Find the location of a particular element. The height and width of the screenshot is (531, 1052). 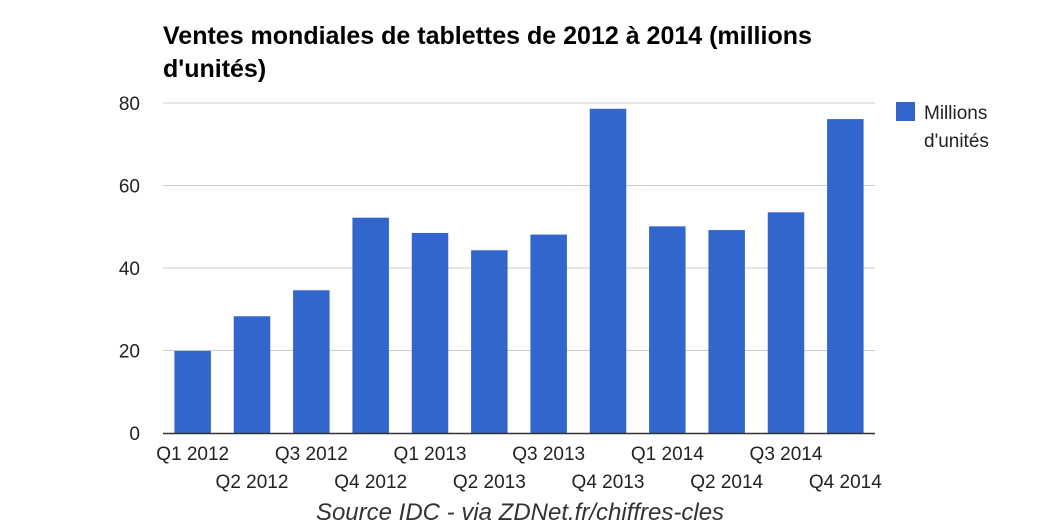

x-tick-label: Q2 2012 is located at coordinates (252, 482).